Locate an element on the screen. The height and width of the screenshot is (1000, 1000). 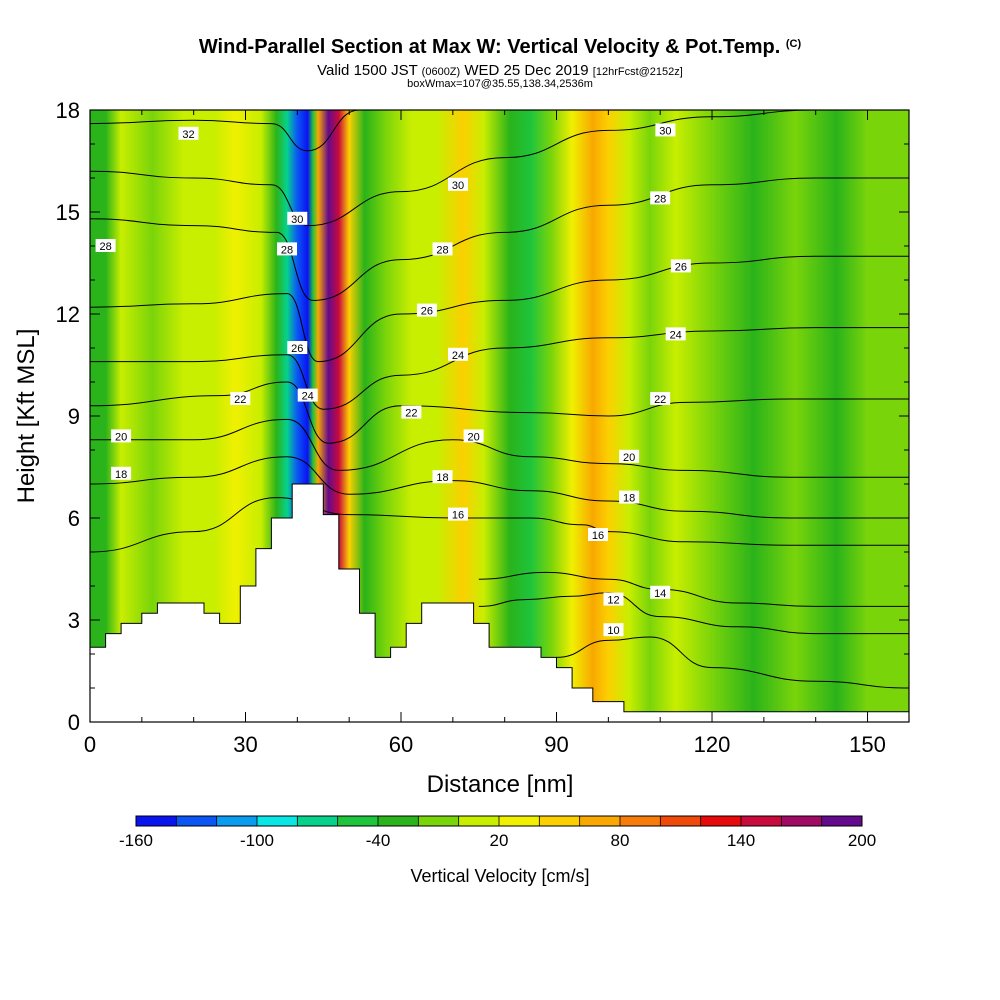
colorbar-frame is located at coordinates (499, 821).